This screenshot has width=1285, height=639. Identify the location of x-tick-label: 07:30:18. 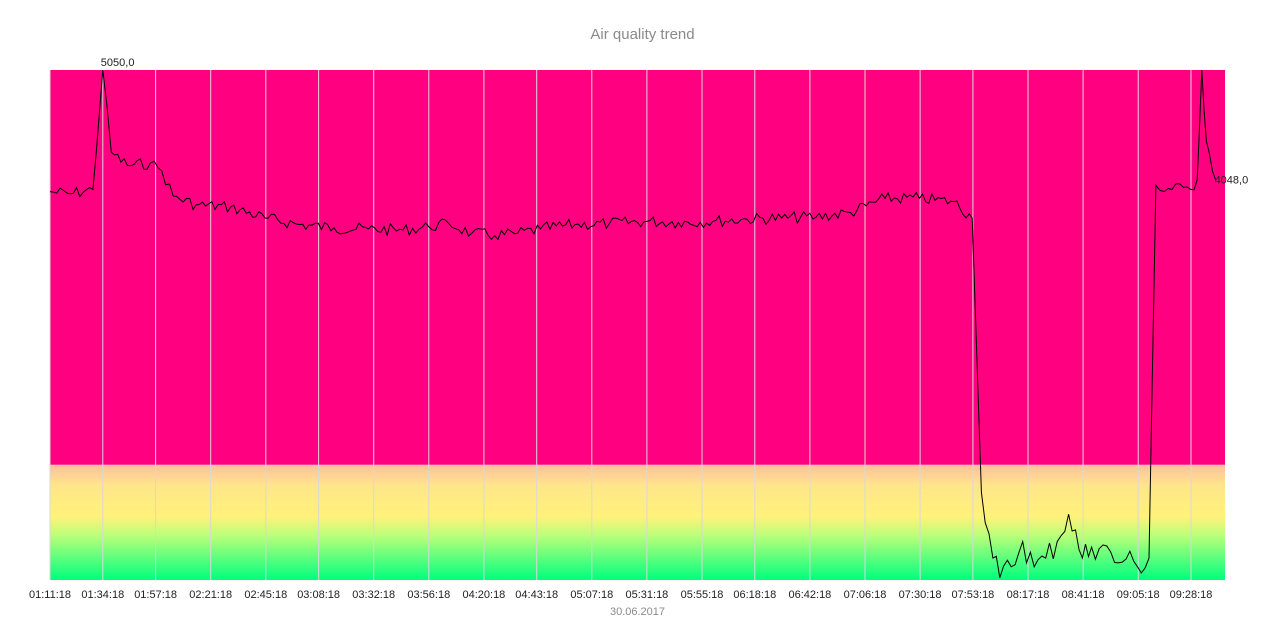
(920, 595).